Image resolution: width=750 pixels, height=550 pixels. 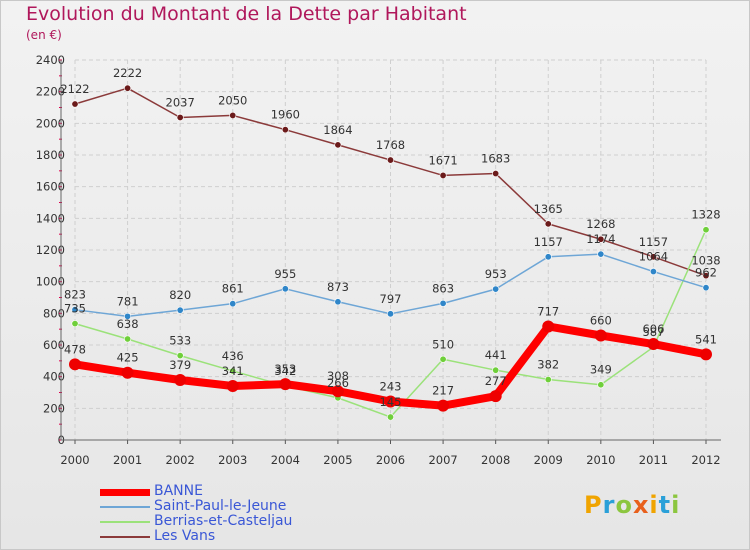 I want to click on data-label: 436, so click(x=233, y=356).